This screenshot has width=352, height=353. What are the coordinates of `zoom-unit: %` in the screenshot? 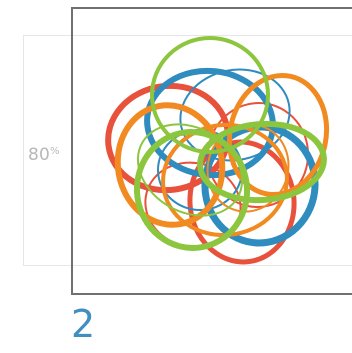 It's located at (55, 151).